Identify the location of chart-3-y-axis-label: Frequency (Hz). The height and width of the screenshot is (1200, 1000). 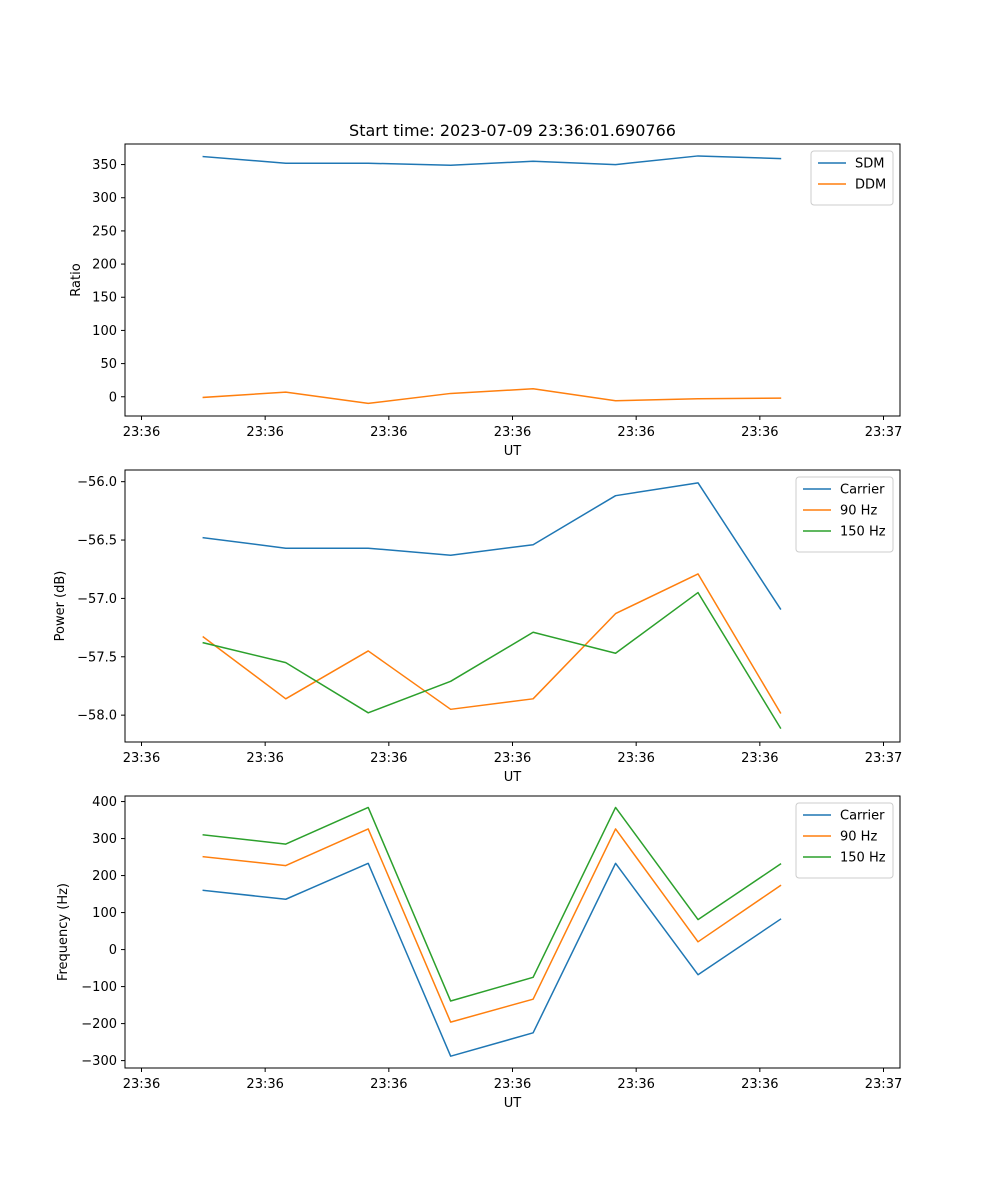
(63, 932).